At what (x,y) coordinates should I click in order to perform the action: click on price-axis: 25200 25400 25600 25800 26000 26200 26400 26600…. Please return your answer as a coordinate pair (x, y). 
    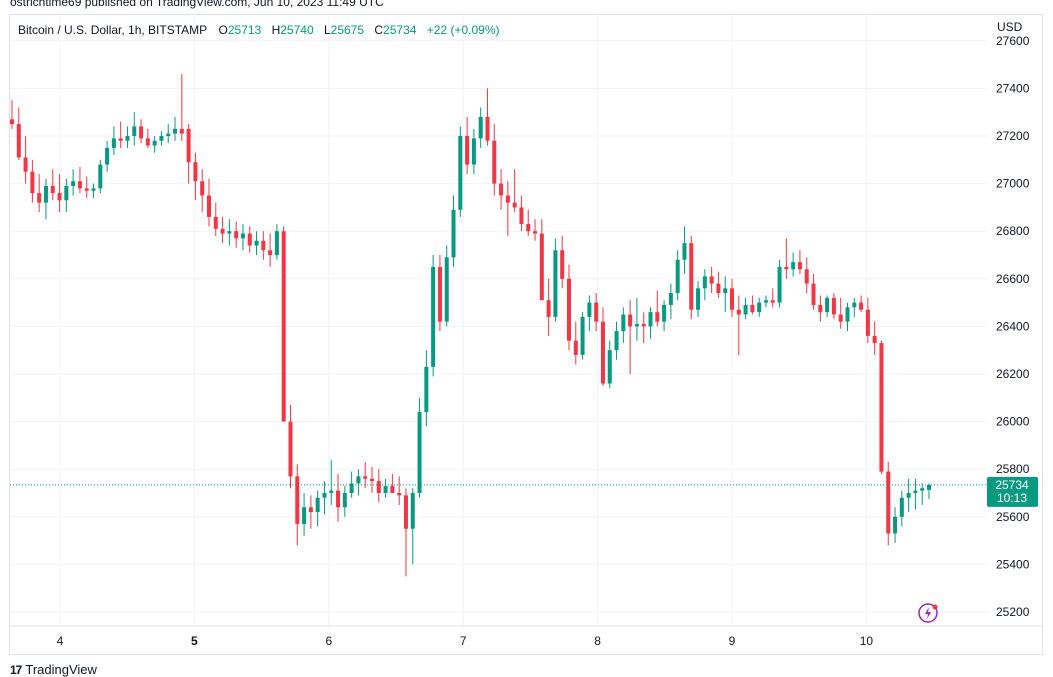
    Looking at the image, I should click on (1013, 326).